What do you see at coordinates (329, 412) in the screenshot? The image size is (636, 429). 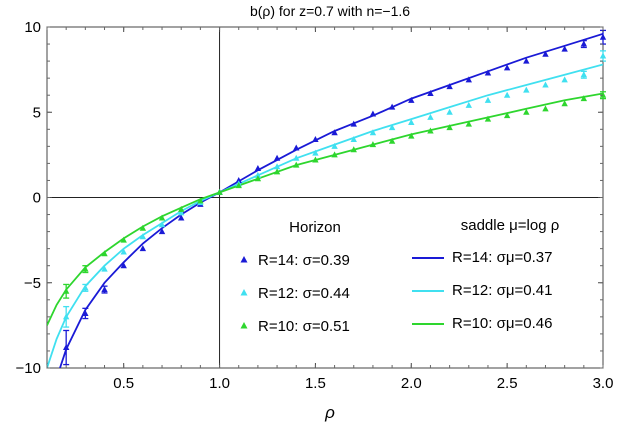 I see `x-axis-label: ρ` at bounding box center [329, 412].